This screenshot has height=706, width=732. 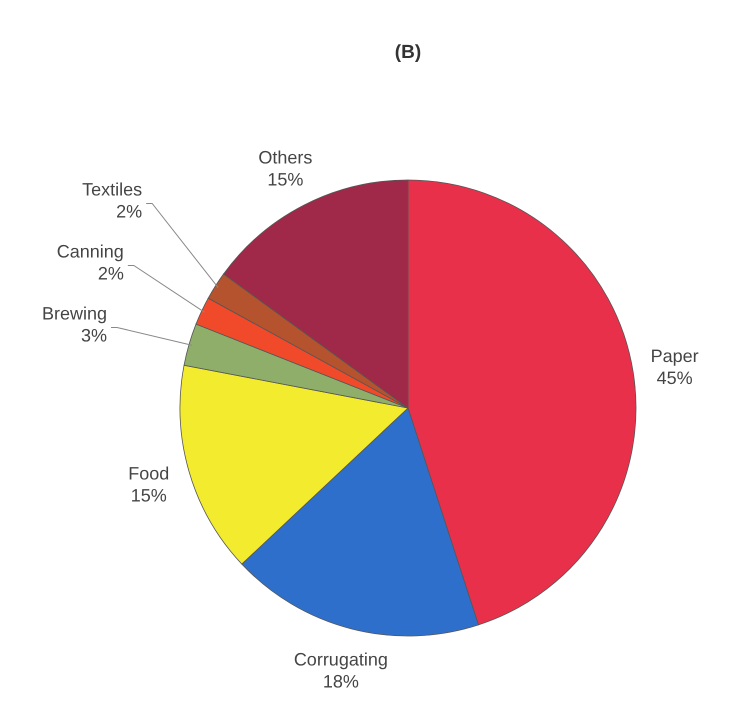 What do you see at coordinates (341, 660) in the screenshot?
I see `slice-label: Corrugating` at bounding box center [341, 660].